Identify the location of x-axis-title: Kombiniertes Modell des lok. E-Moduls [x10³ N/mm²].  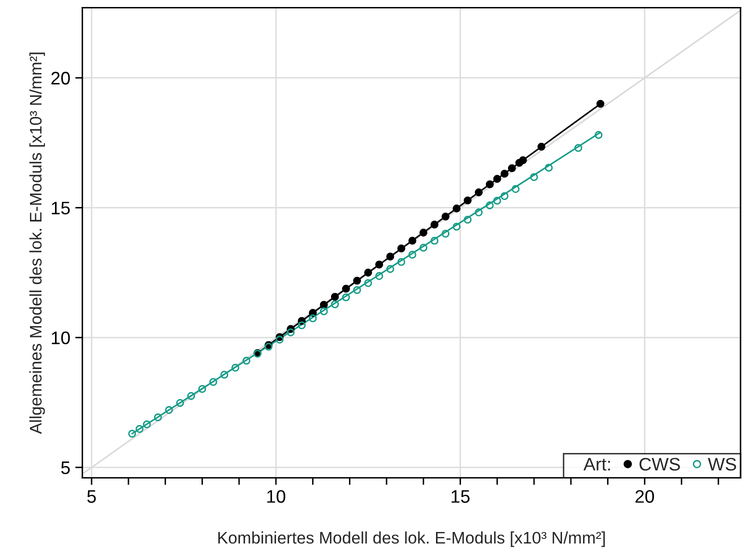
(411, 539).